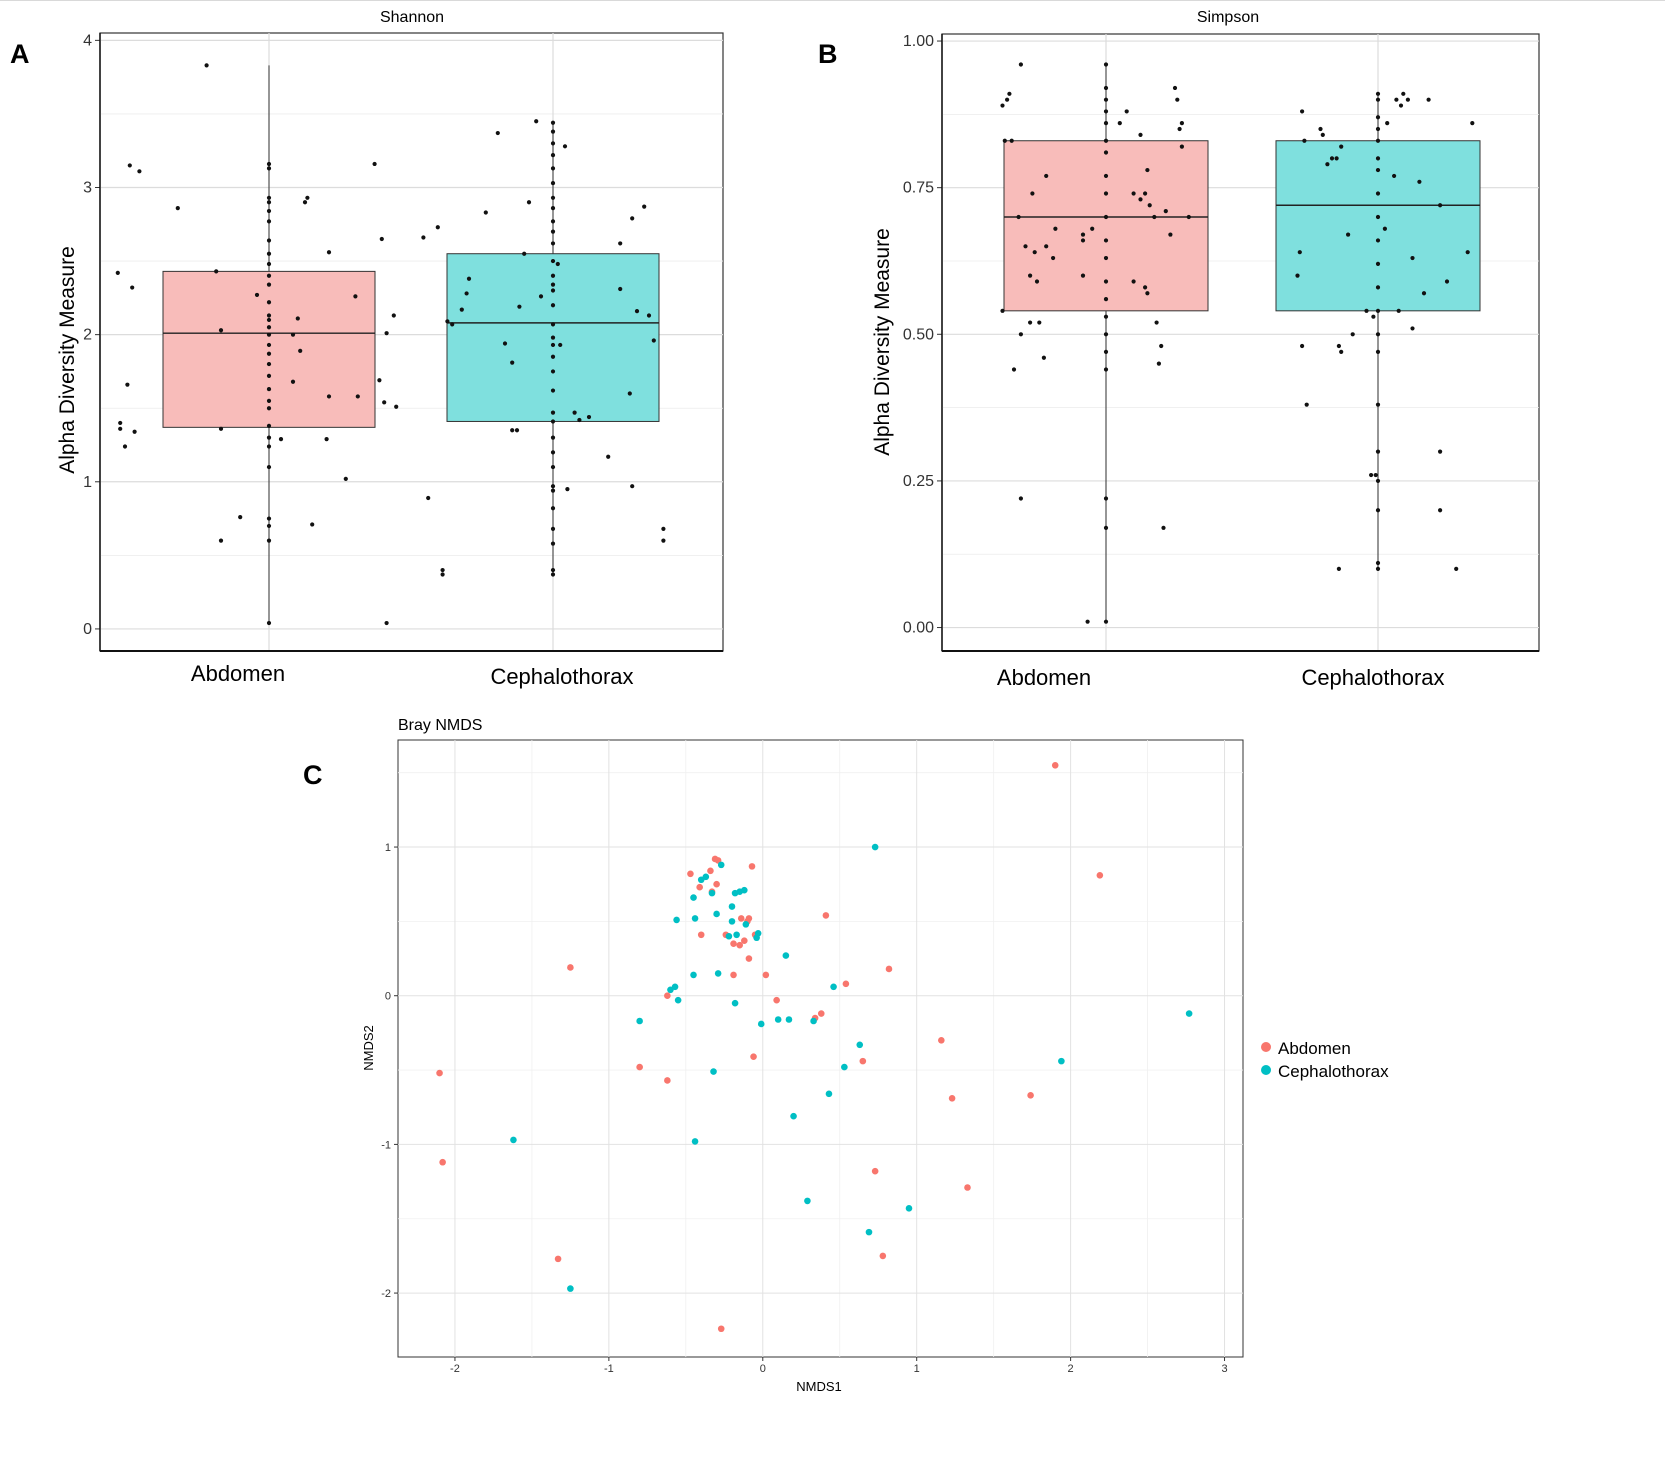  What do you see at coordinates (609, 1369) in the screenshot?
I see `nmds-x-tick-label: -1` at bounding box center [609, 1369].